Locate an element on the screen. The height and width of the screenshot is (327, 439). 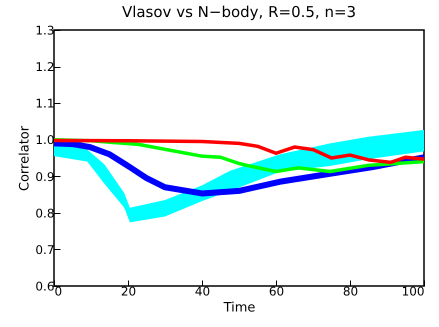
y-tick-label: 0.6 is located at coordinates (44, 287).